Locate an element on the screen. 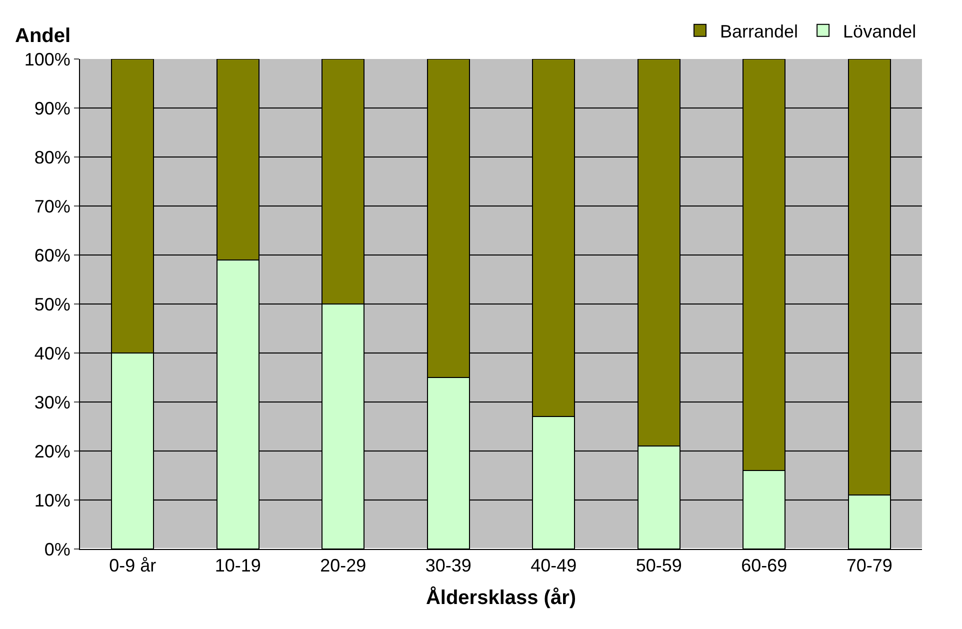  legend-label: Barrandel is located at coordinates (759, 31).